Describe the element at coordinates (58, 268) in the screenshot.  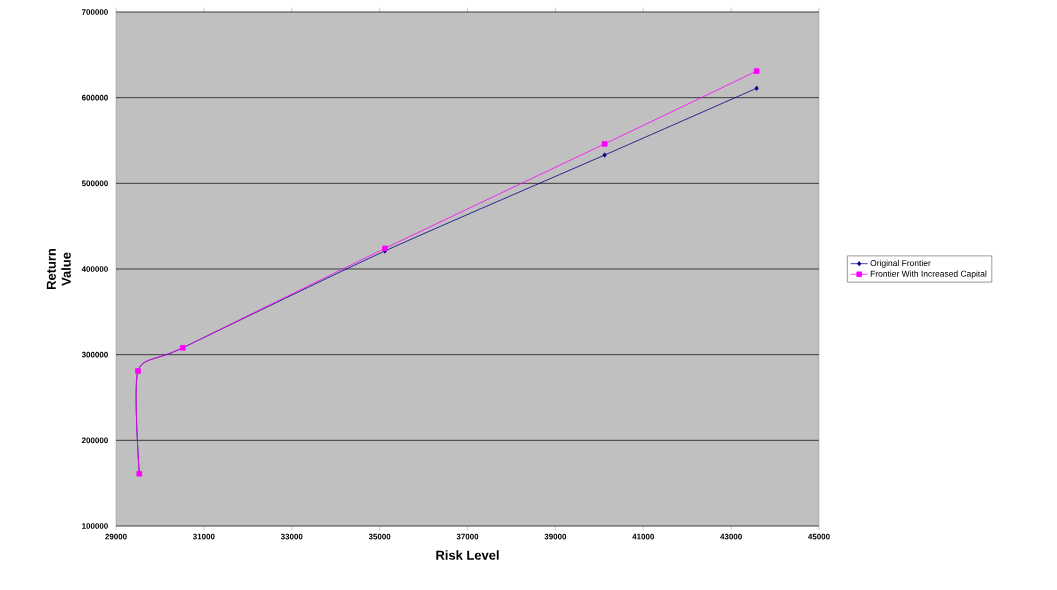
I see `y-axis-title: Return Value` at that location.